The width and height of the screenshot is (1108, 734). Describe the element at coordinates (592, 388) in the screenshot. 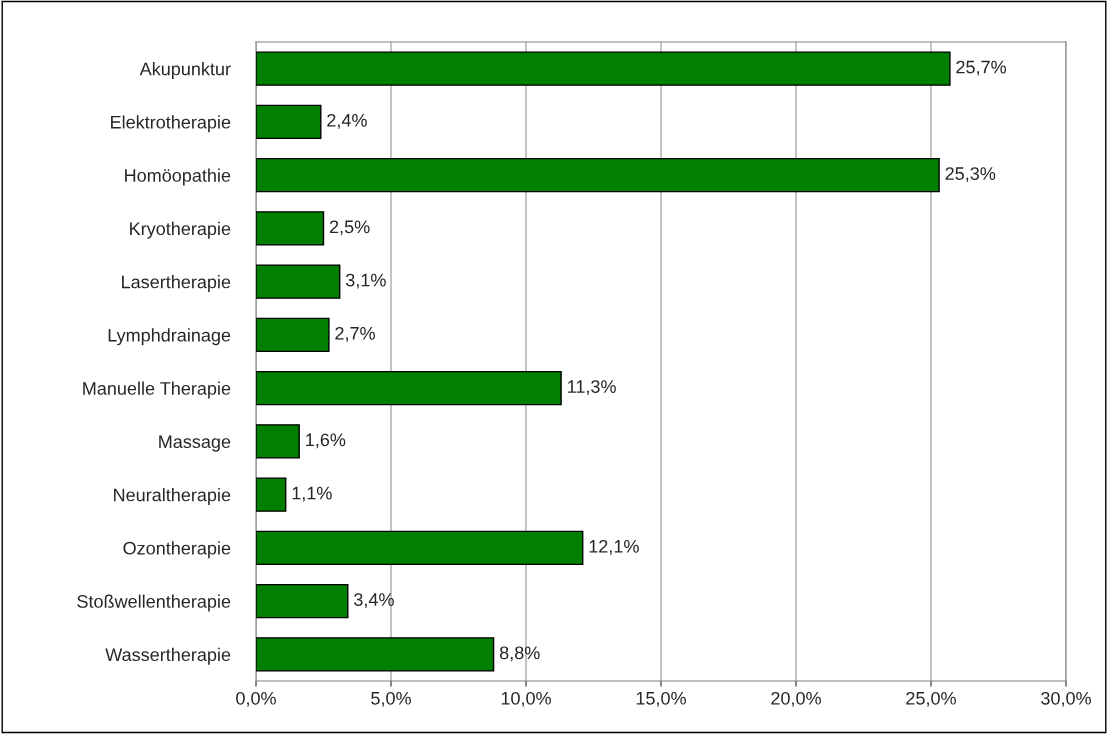

I see `data-label: 11,3%` at that location.